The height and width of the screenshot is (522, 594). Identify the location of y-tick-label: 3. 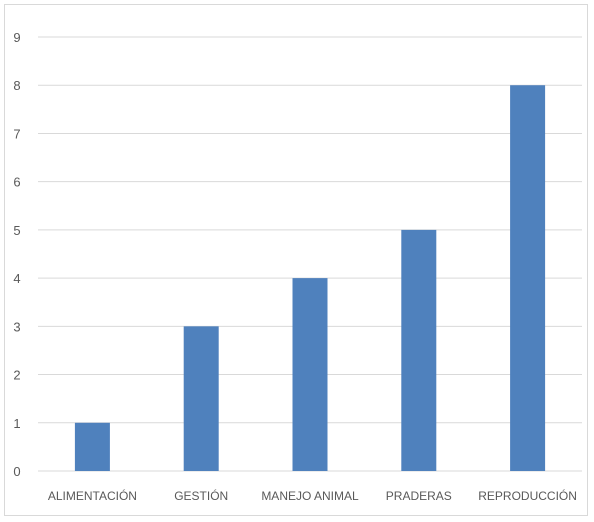
(16, 326).